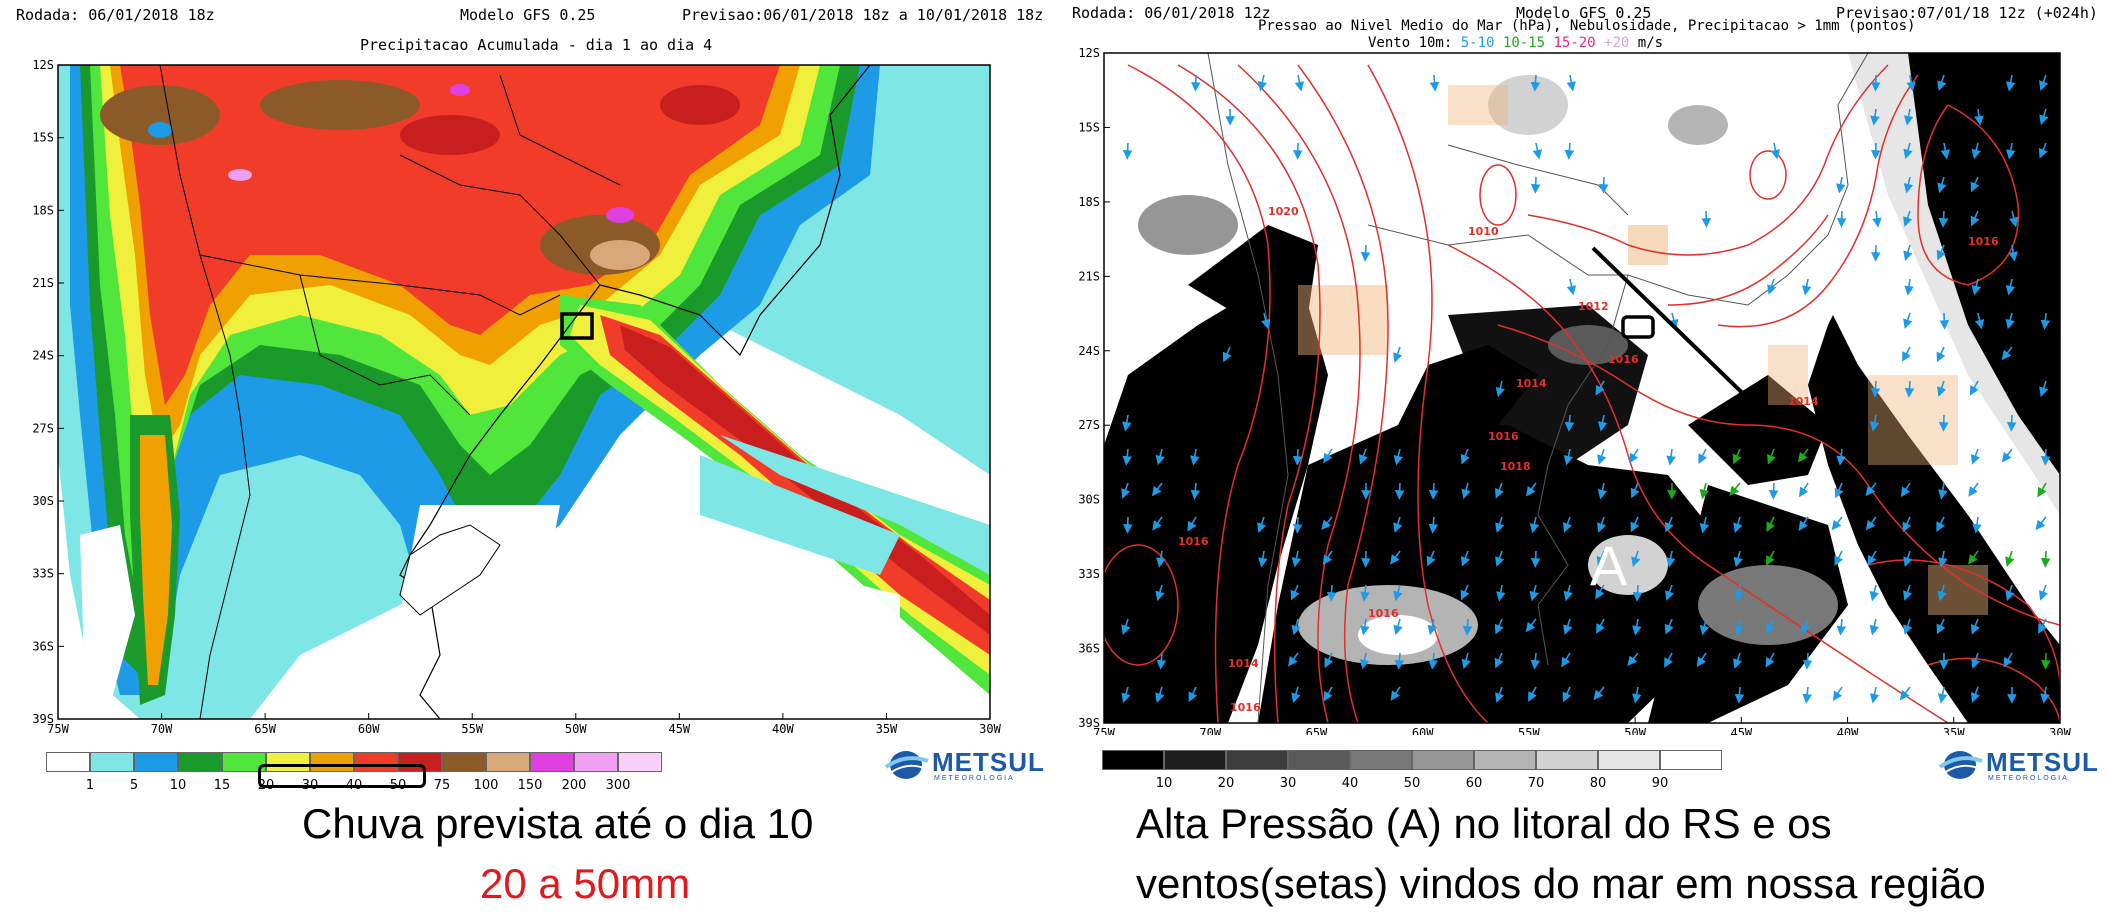  I want to click on run-date-label: Rodada: 06/01/2018 12z, so click(1171, 13).